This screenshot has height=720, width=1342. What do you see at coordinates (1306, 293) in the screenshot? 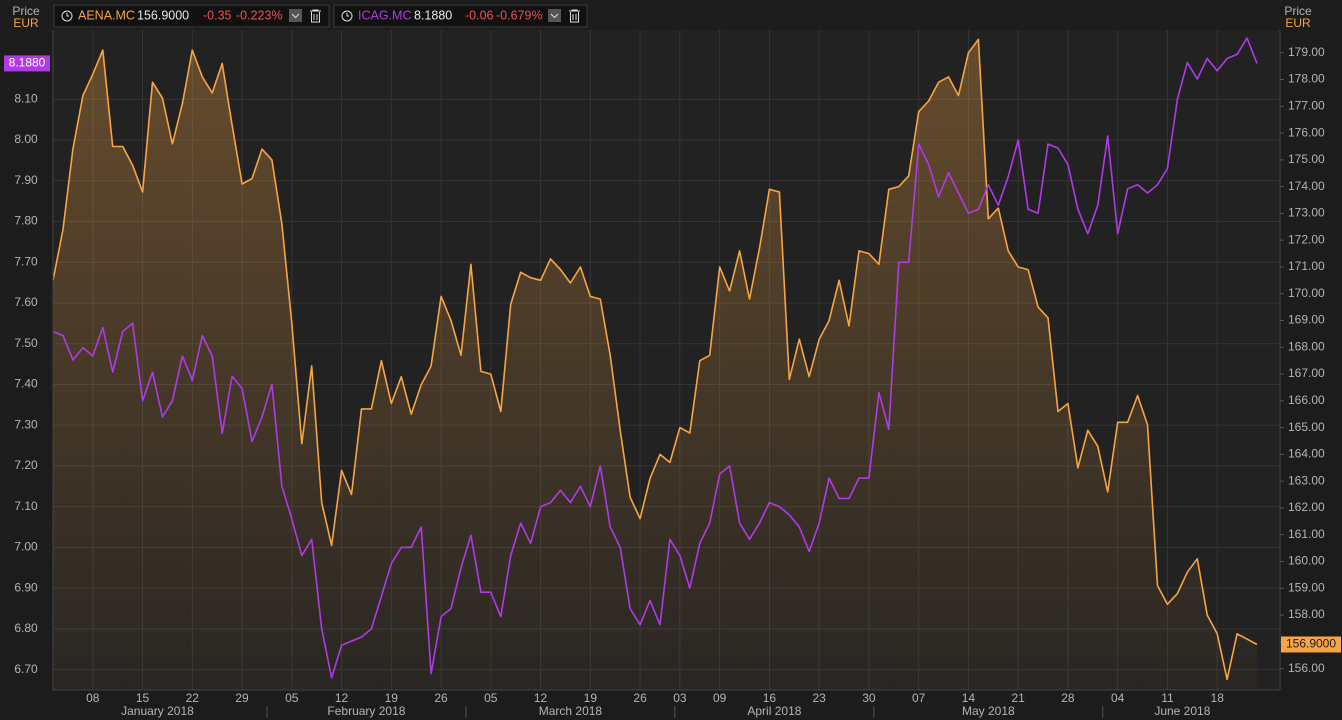
I see `y2-tick-label: 170.00` at bounding box center [1306, 293].